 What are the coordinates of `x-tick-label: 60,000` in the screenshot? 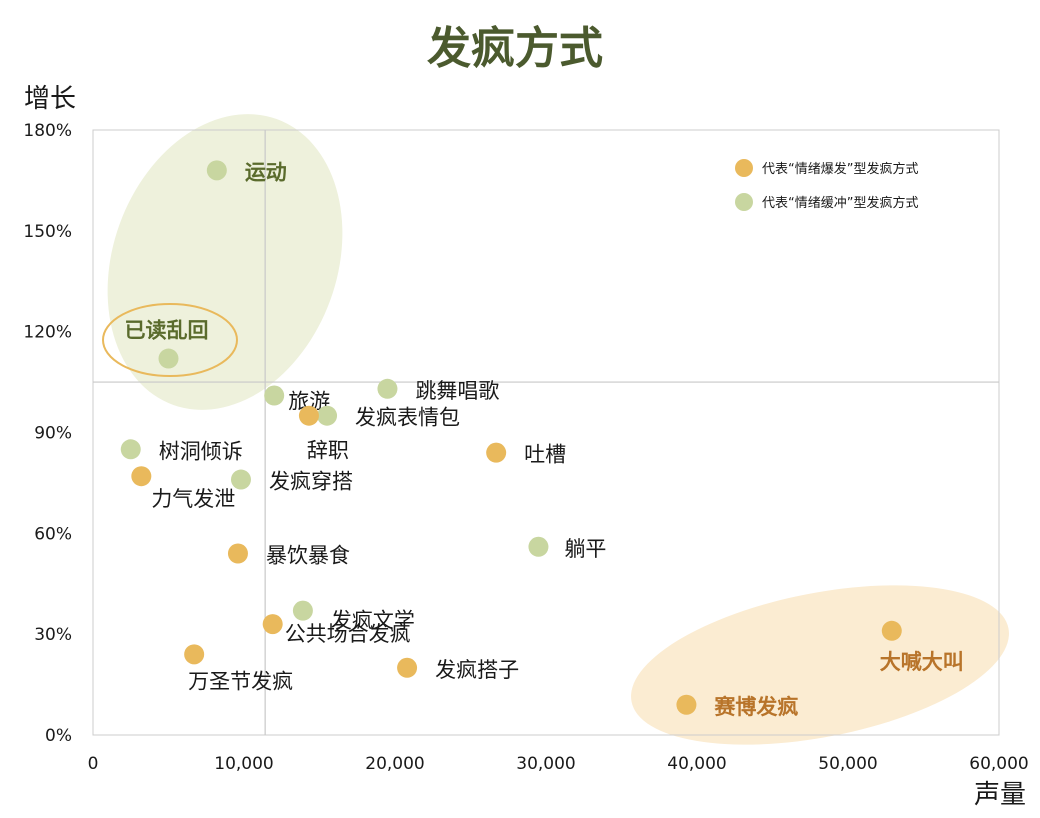 It's located at (998, 764).